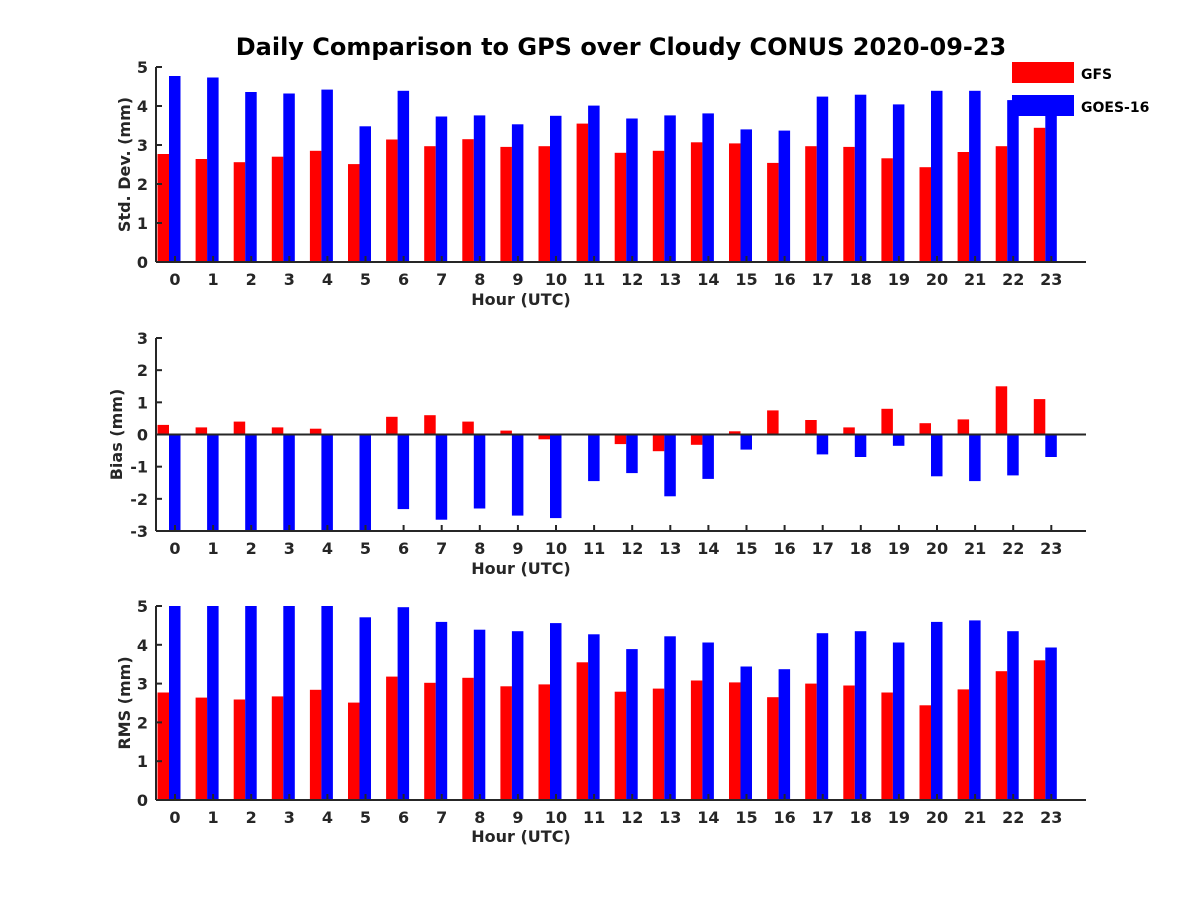 This screenshot has width=1200, height=900. I want to click on legend-swatch-goes16, so click(1043, 105).